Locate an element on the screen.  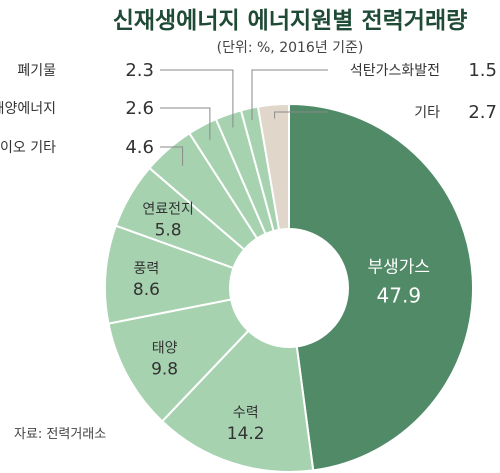
leader-bio-gita is located at coordinates (172, 156).